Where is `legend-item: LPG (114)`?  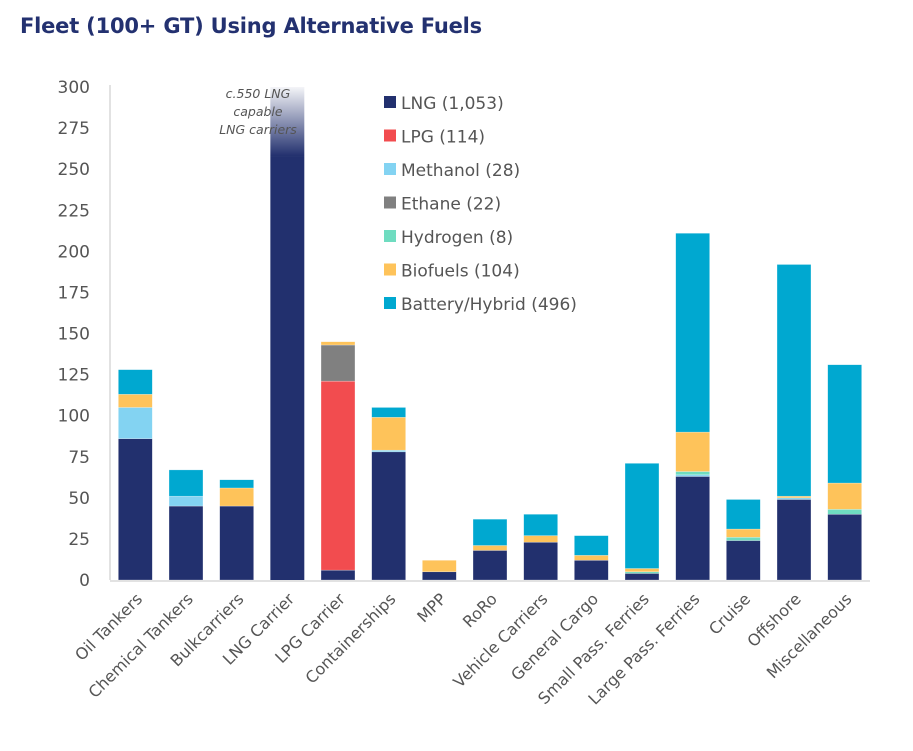
legend-item: LPG (114) is located at coordinates (434, 138).